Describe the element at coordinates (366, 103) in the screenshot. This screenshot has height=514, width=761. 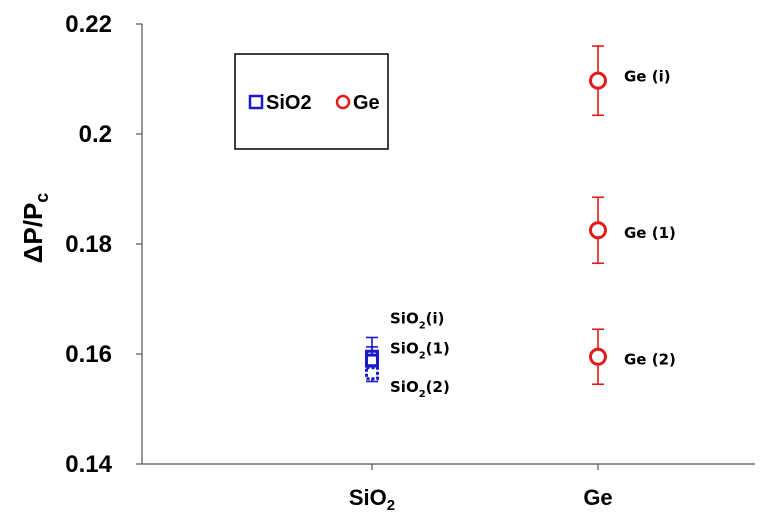
I see `legend-label: Ge` at that location.